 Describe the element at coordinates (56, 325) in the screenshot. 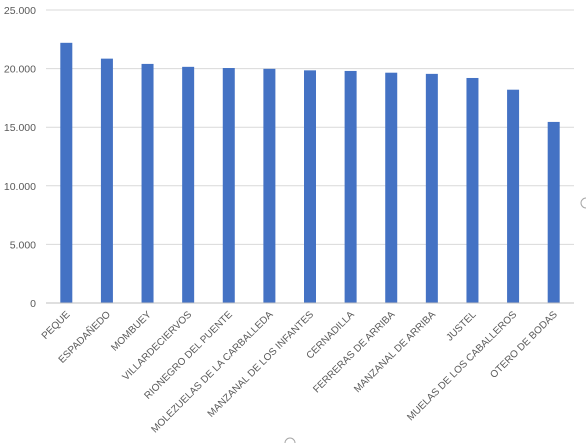

I see `x-category-label: PEQUE` at that location.